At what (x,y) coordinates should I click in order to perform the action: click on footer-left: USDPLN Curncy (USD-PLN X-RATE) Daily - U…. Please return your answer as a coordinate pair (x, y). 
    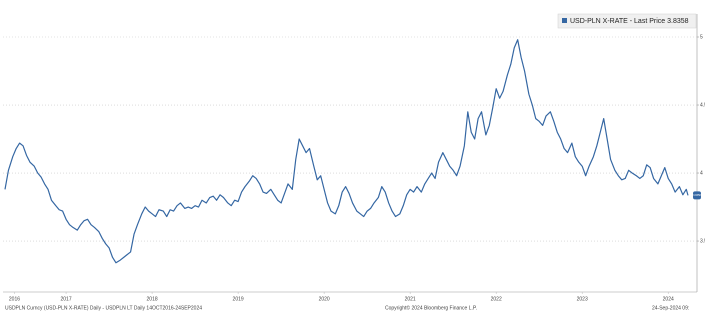
    Looking at the image, I should click on (103, 308).